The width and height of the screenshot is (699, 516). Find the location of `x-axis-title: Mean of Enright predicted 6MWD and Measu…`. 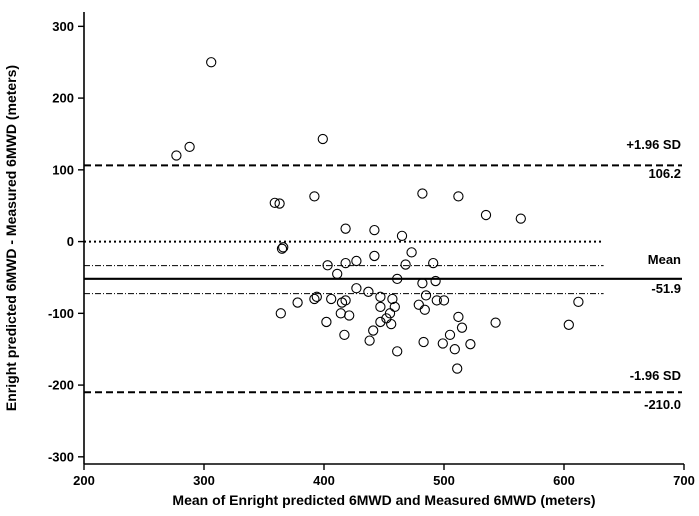

x-axis-title: Mean of Enright predicted 6MWD and Measu… is located at coordinates (383, 500).